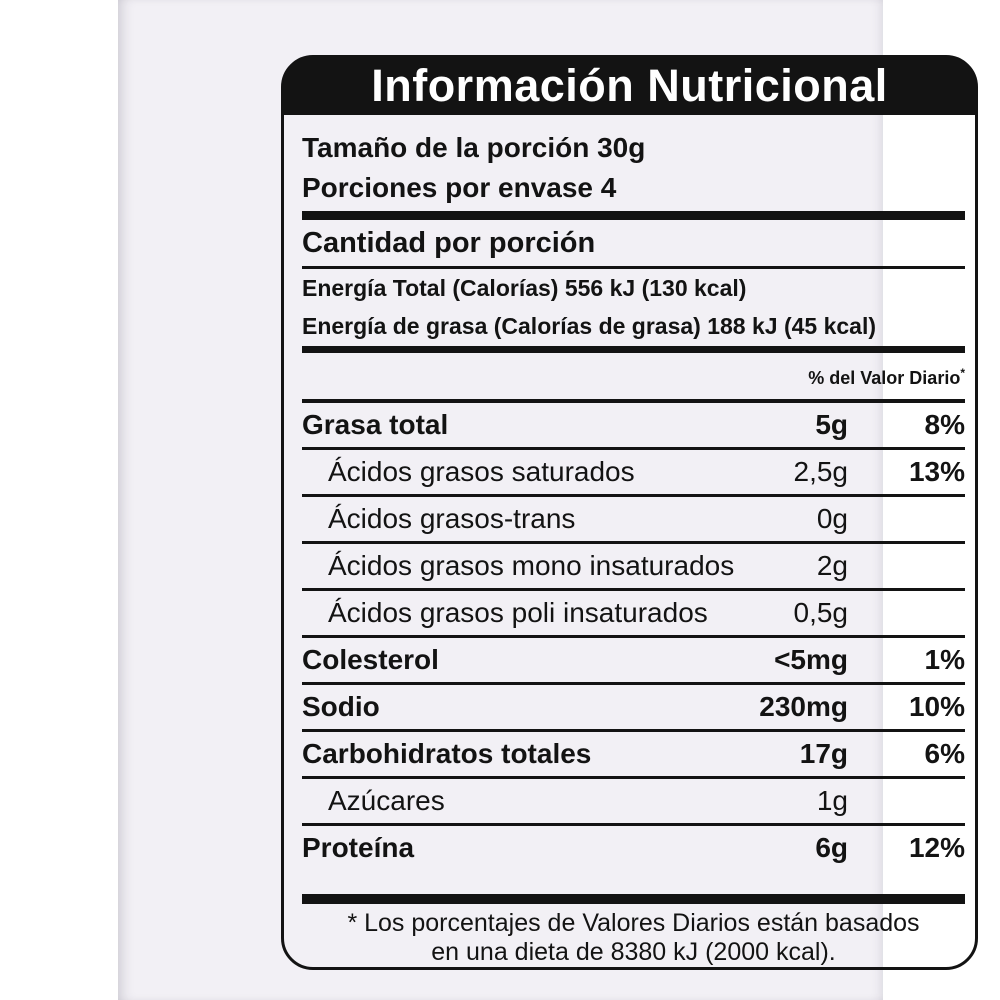 Image resolution: width=1000 pixels, height=1000 pixels. I want to click on daily-value-header-text: % del Valor Diario, so click(884, 378).